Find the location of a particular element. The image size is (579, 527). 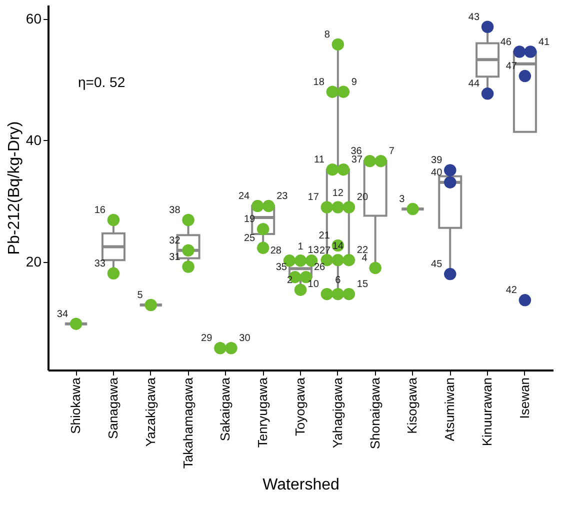

x-tick-label: Yazakigawa is located at coordinates (150, 411).